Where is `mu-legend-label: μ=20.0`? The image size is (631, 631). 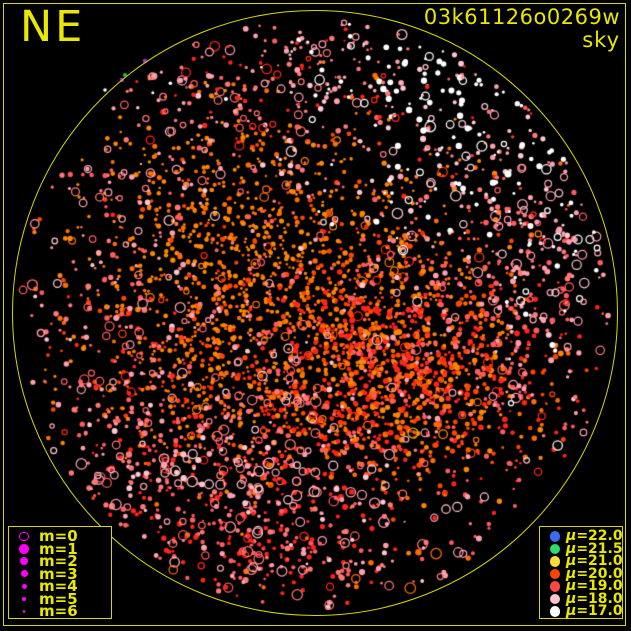
mu-legend-label: μ=20.0 is located at coordinates (594, 573).